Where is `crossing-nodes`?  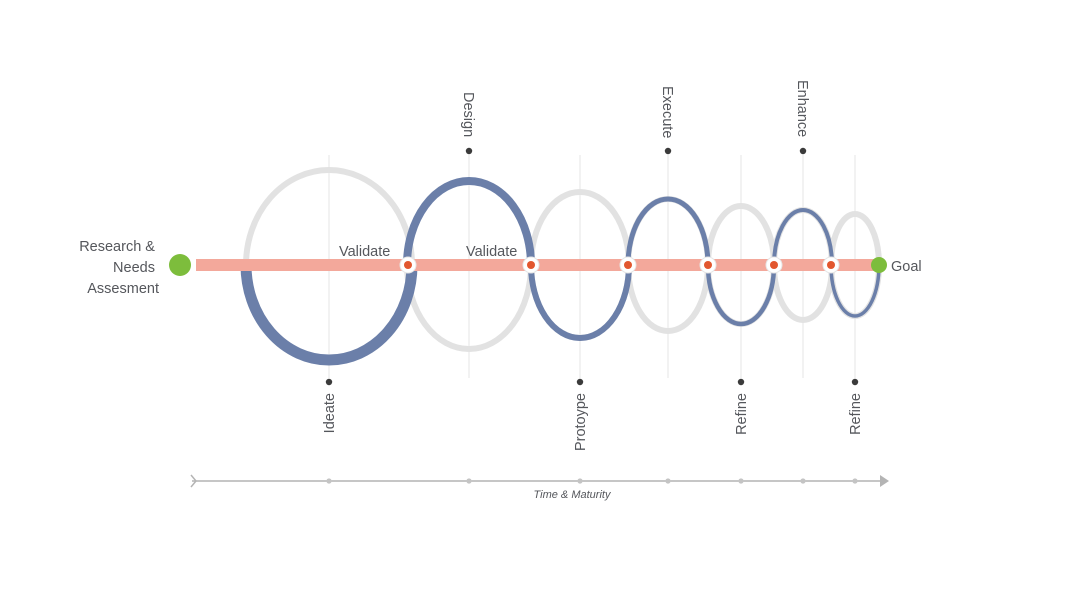
crossing-nodes is located at coordinates (619, 265).